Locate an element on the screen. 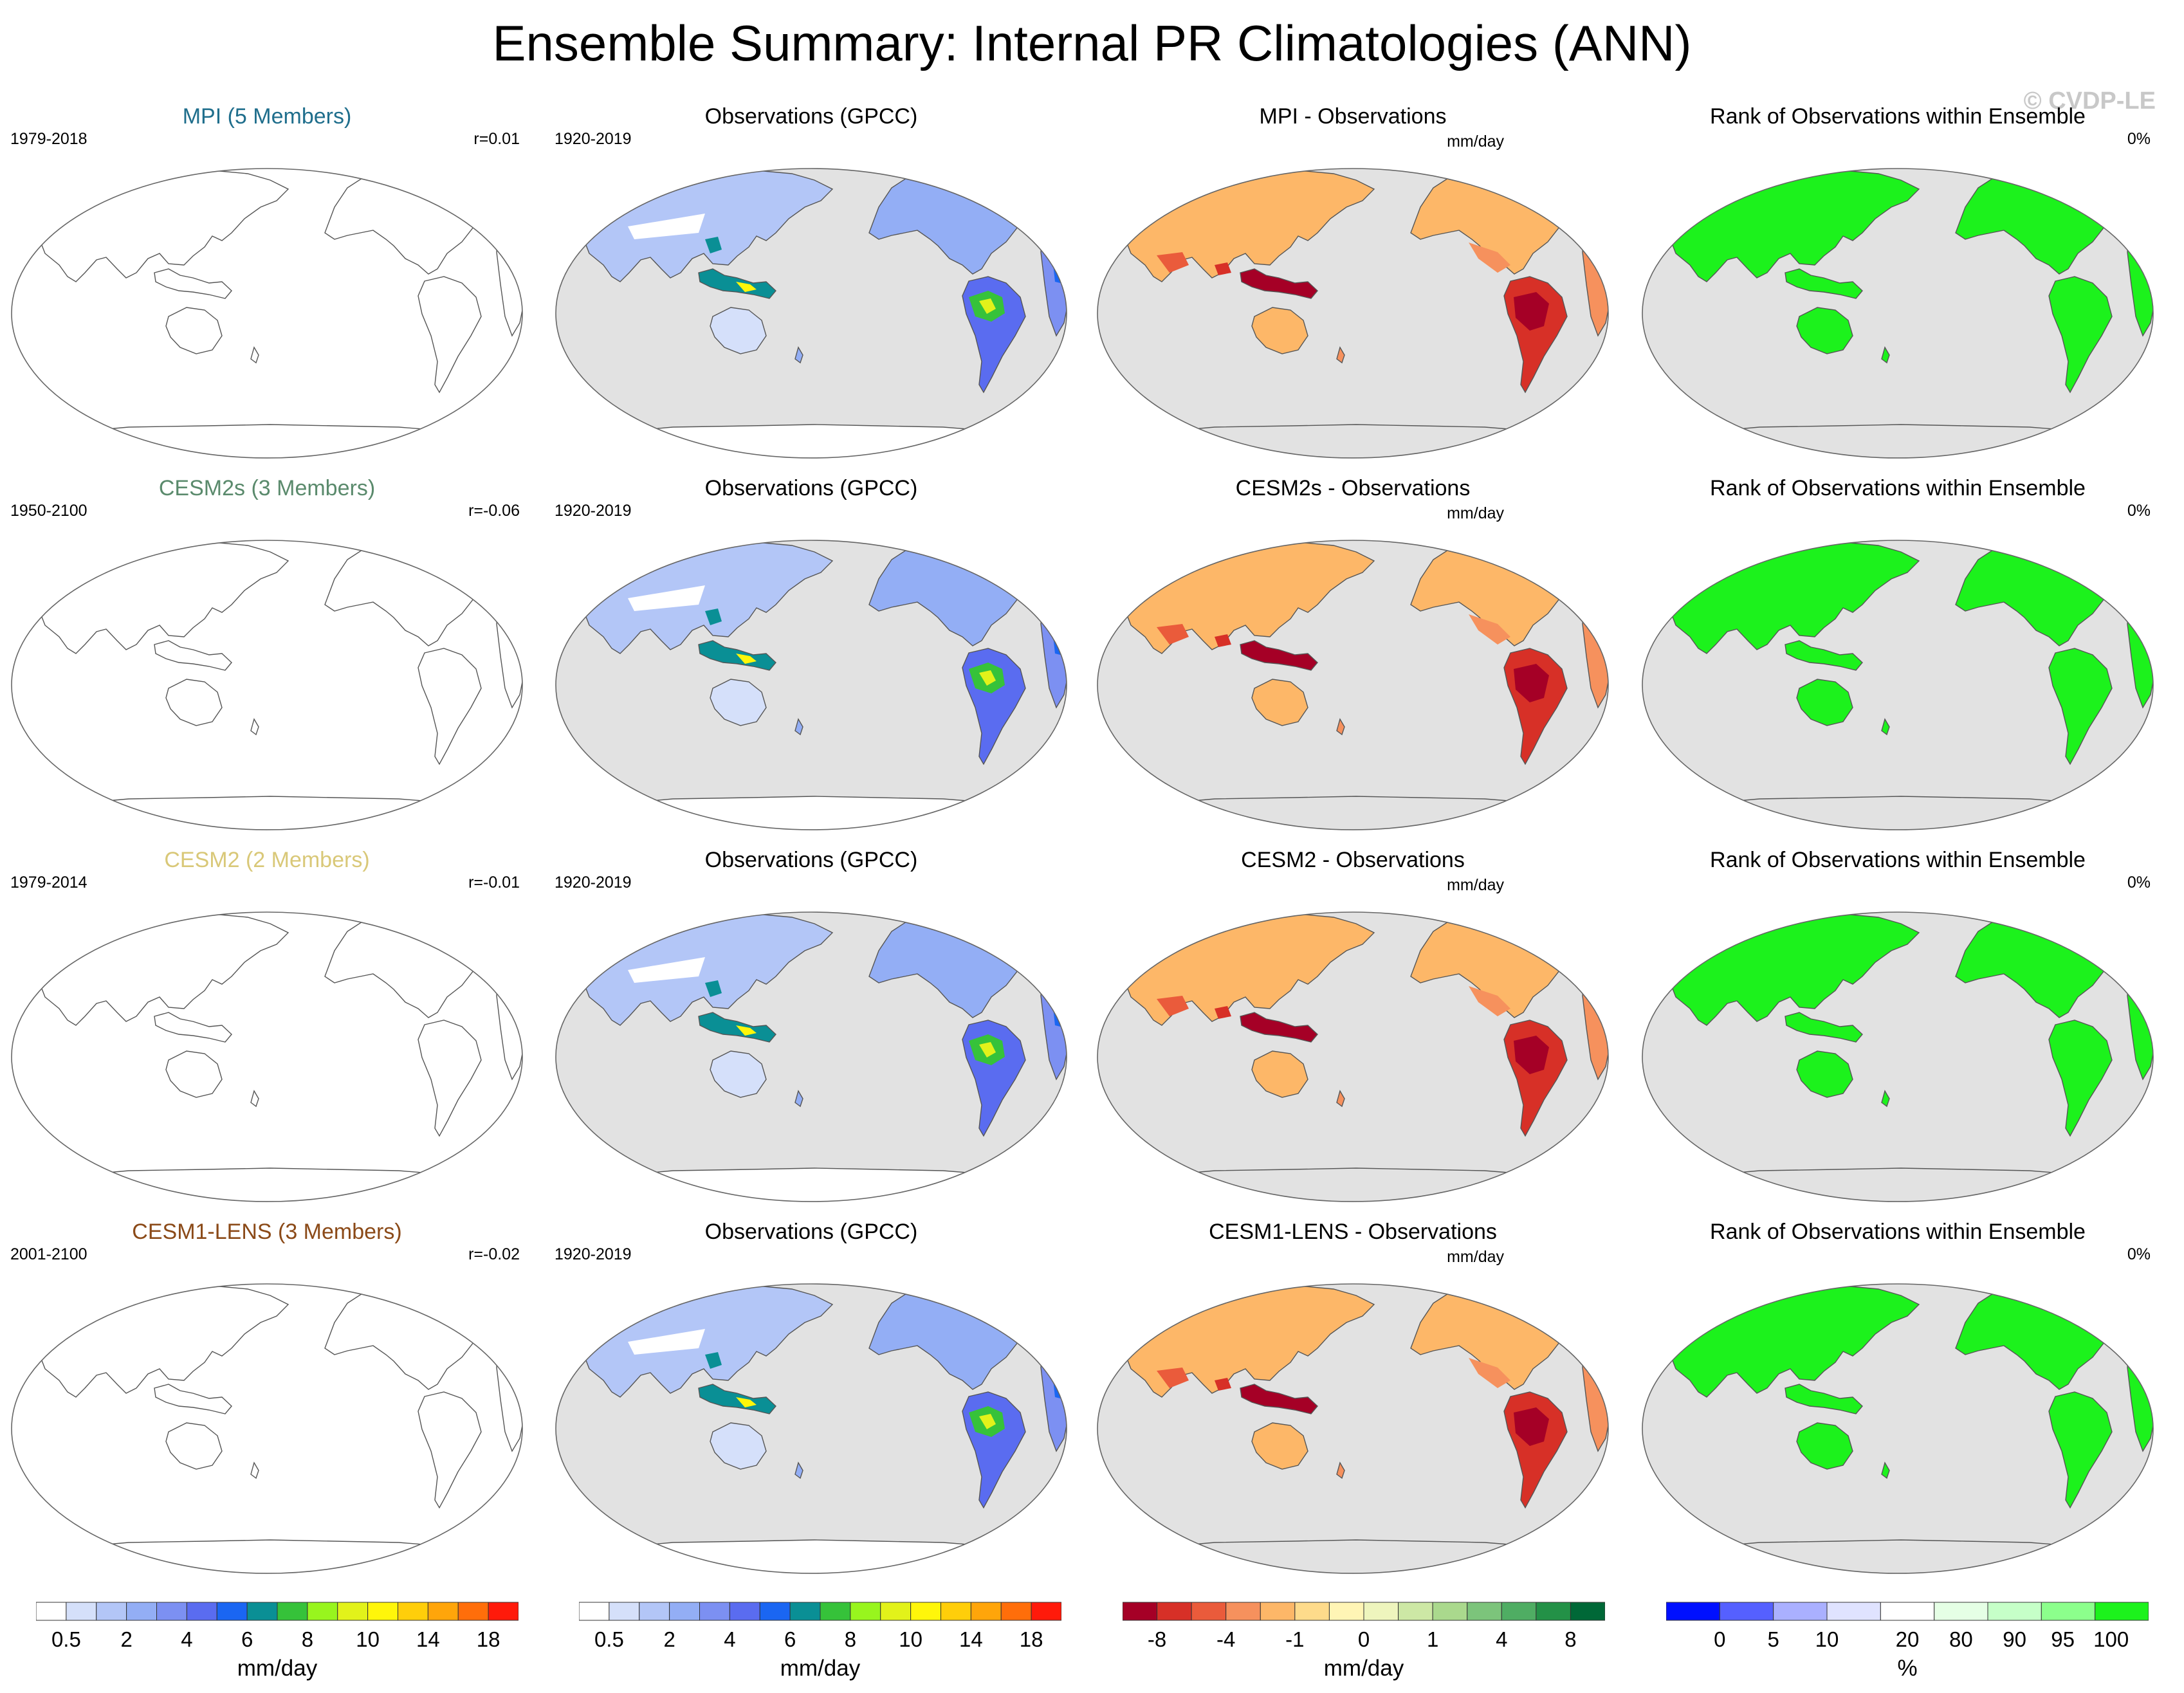  panel-difference: MPI - Observations mm/day is located at coordinates (1353, 290).